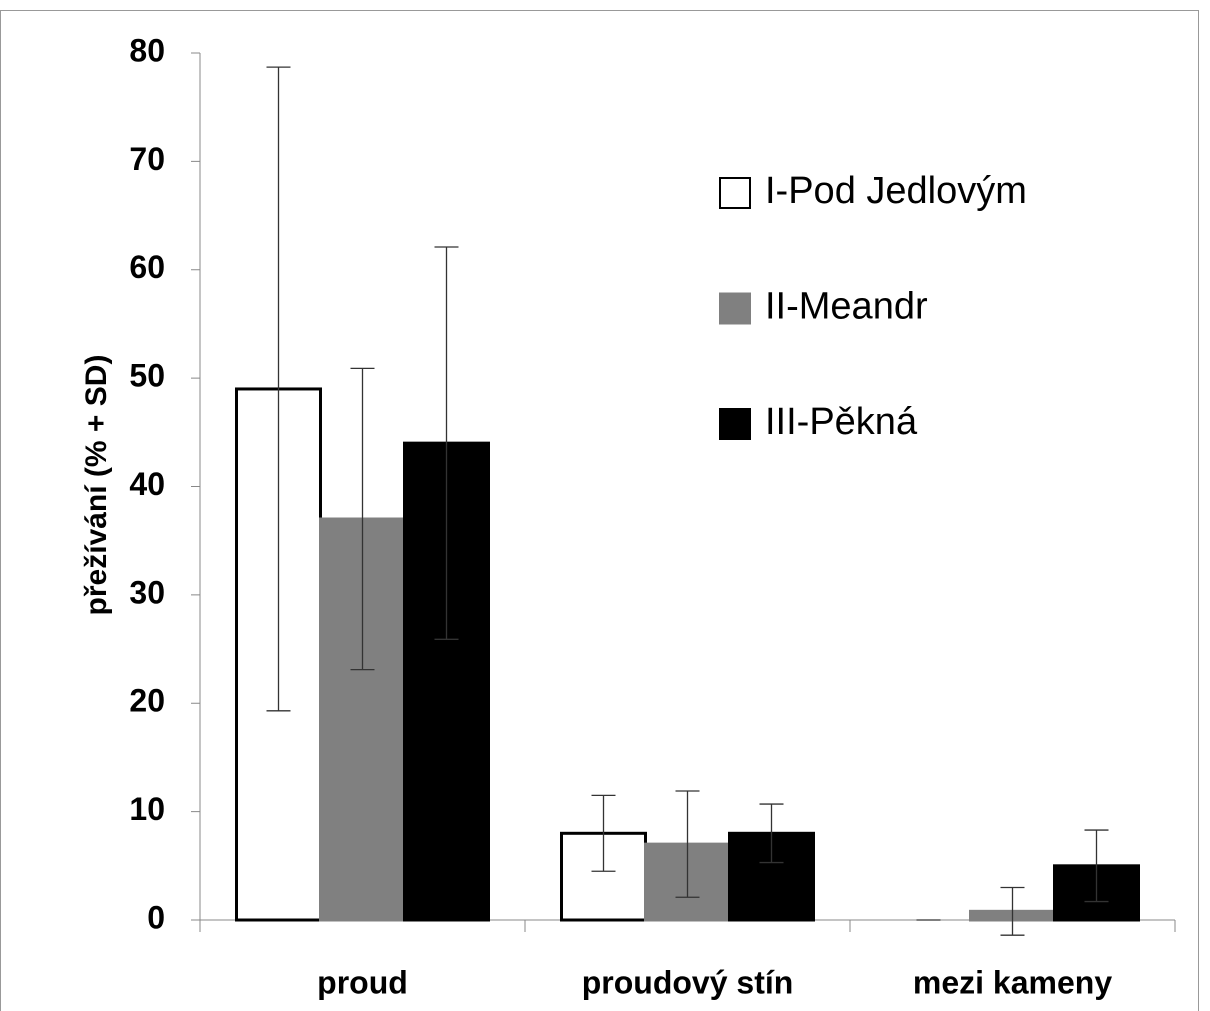 This screenshot has width=1210, height=1011. I want to click on legend-label: I-Pod Jedlovým, so click(896, 191).